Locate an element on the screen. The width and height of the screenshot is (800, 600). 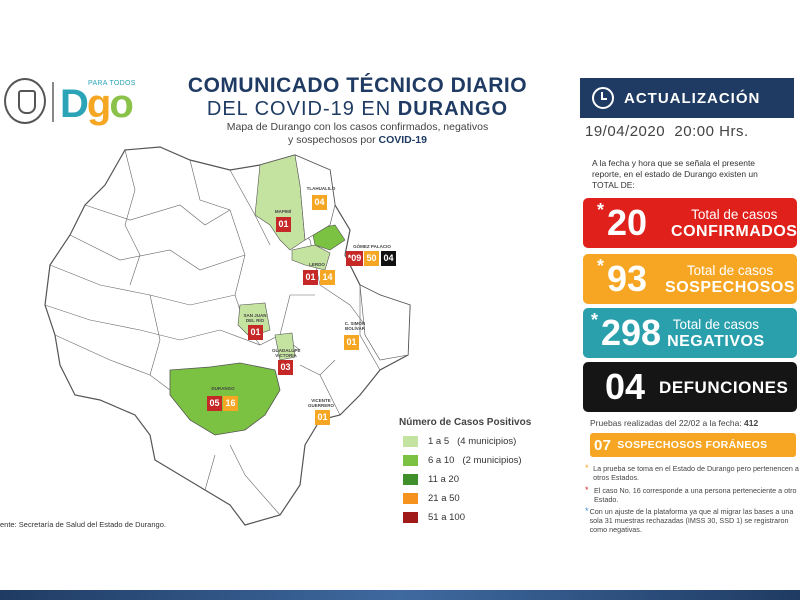
label-san-juan-del-rio: SAN JUAN DEL RÍO is located at coordinates (255, 318).